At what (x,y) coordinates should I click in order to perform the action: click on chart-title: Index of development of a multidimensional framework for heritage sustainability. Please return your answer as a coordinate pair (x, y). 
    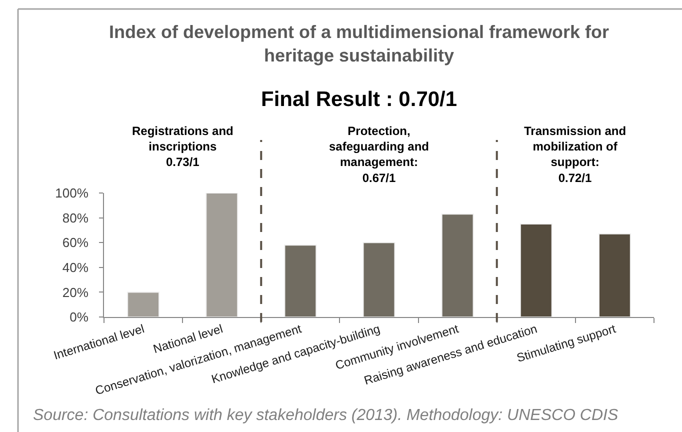
    Looking at the image, I should click on (359, 44).